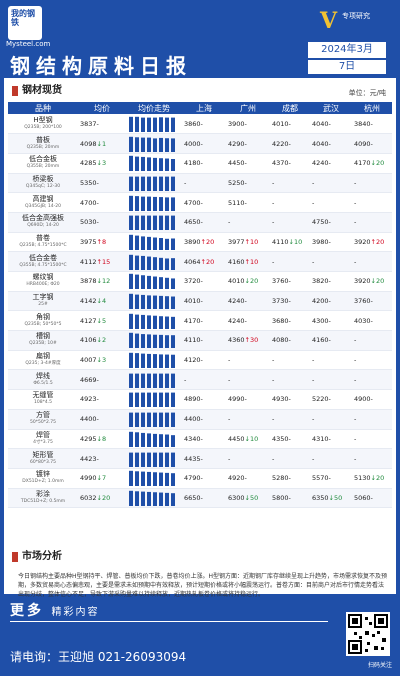 The height and width of the screenshot is (676, 400). Describe the element at coordinates (372, 399) in the screenshot. I see `city-price-cell: 4900-` at that location.